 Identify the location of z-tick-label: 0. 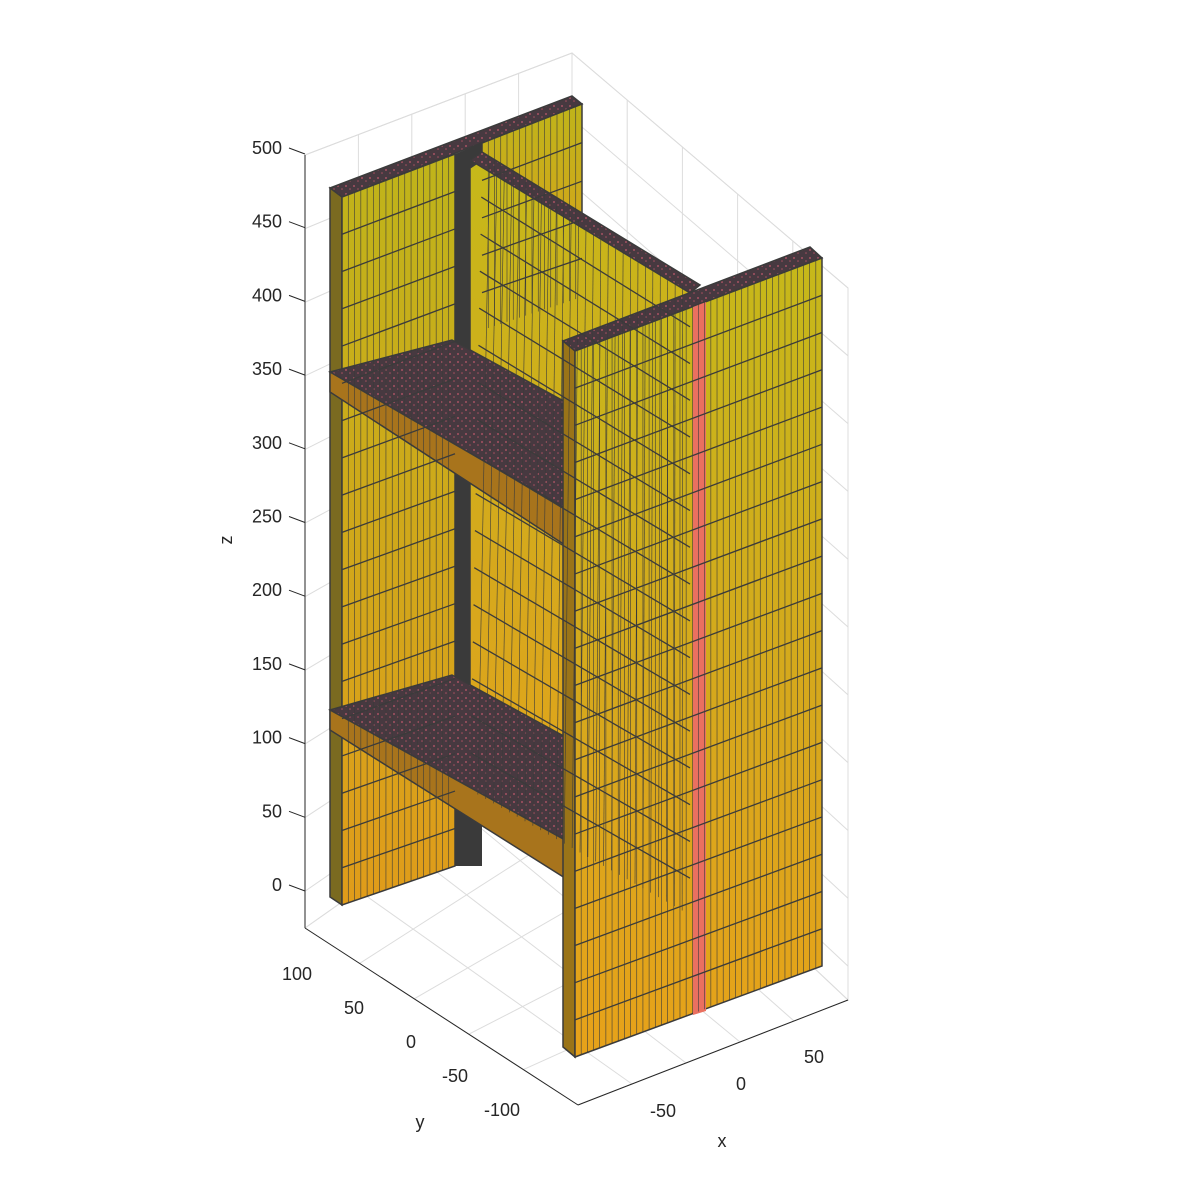
(277, 885).